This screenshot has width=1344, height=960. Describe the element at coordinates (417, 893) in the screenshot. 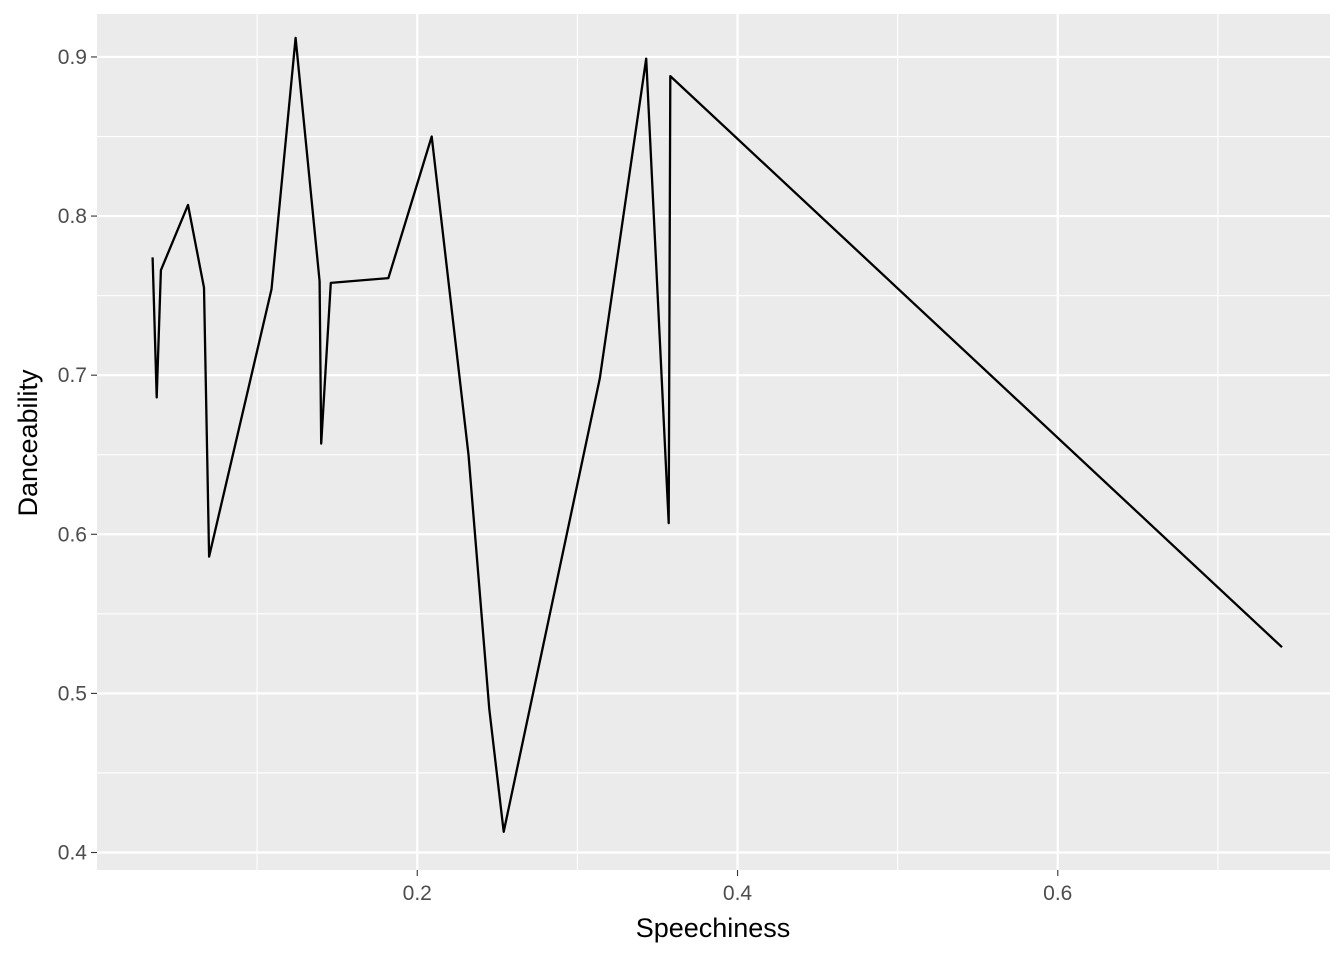

I see `x-tick-label: 0.2` at that location.